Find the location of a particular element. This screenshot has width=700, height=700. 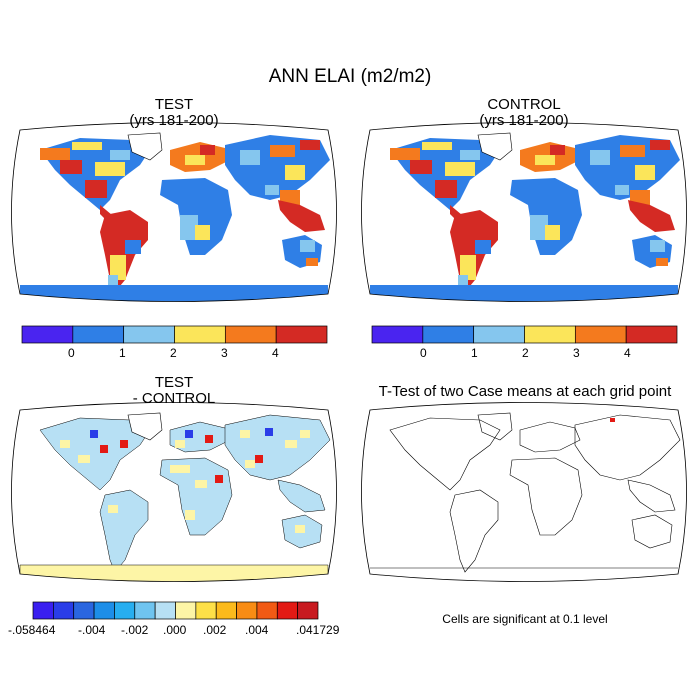

colorbar-test is located at coordinates (174, 334).